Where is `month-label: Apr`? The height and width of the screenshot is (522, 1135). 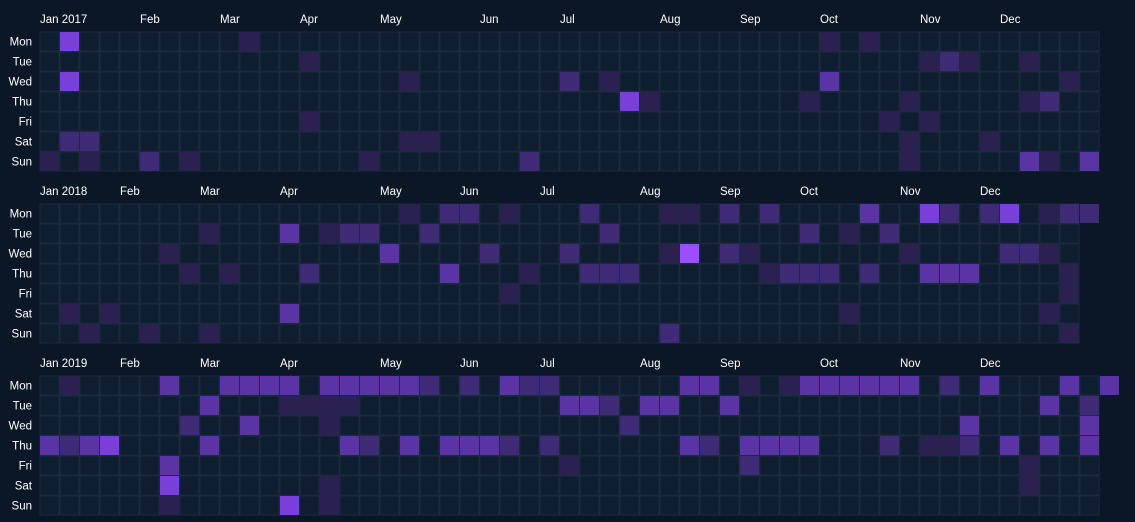
month-label: Apr is located at coordinates (289, 364).